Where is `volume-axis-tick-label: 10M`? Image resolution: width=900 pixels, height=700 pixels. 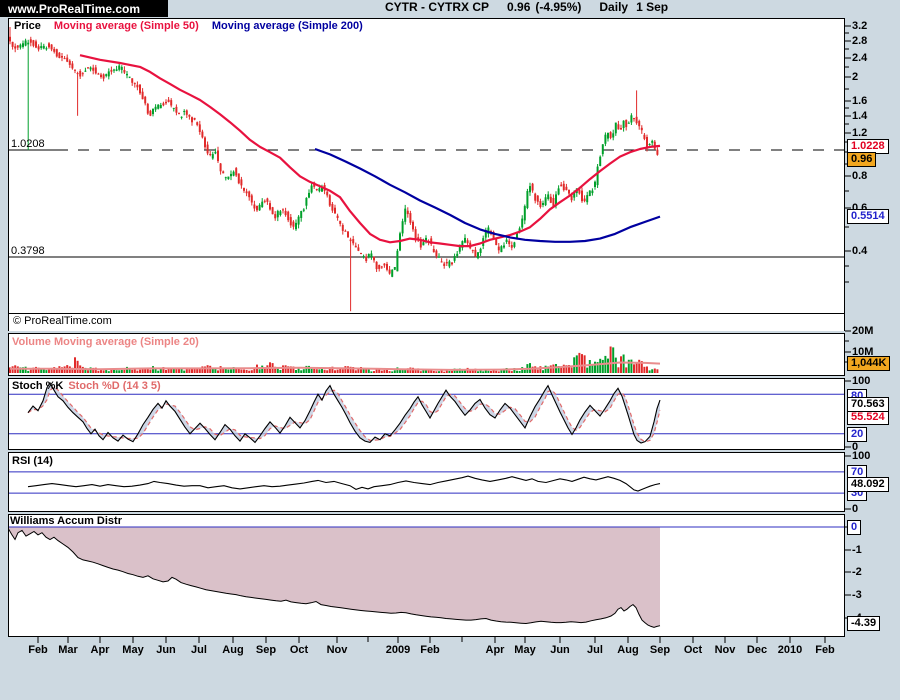
volume-axis-tick-label: 10M is located at coordinates (863, 352).